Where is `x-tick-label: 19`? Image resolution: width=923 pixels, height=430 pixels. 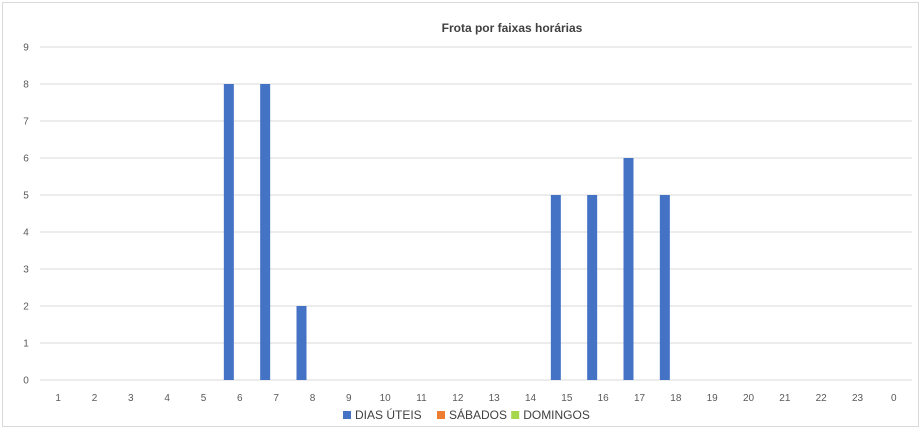 x-tick-label: 19 is located at coordinates (713, 398).